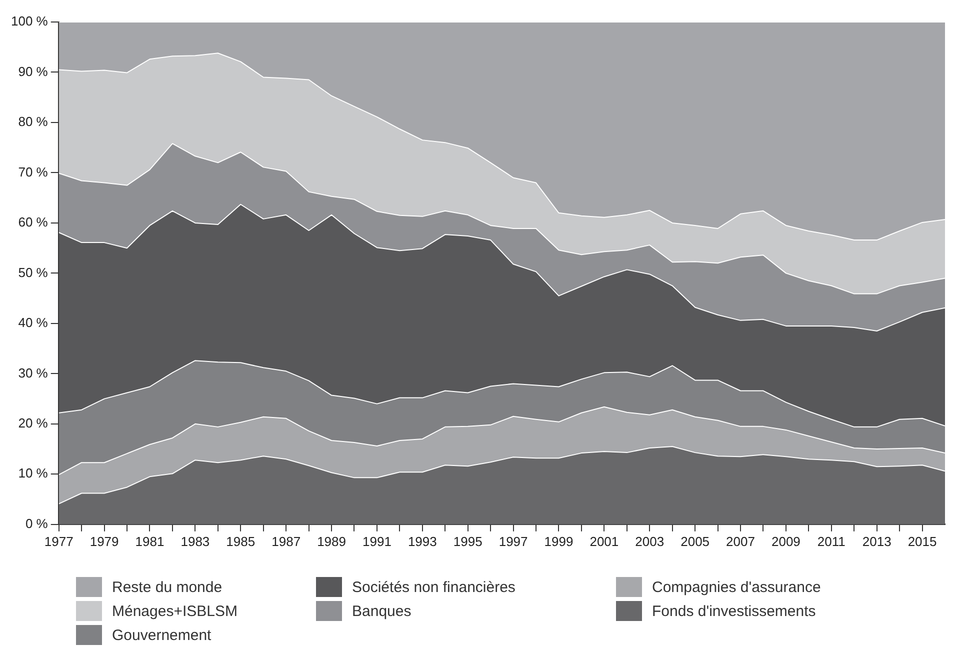 This screenshot has width=959, height=654. I want to click on x-tick-label: 1997, so click(513, 541).